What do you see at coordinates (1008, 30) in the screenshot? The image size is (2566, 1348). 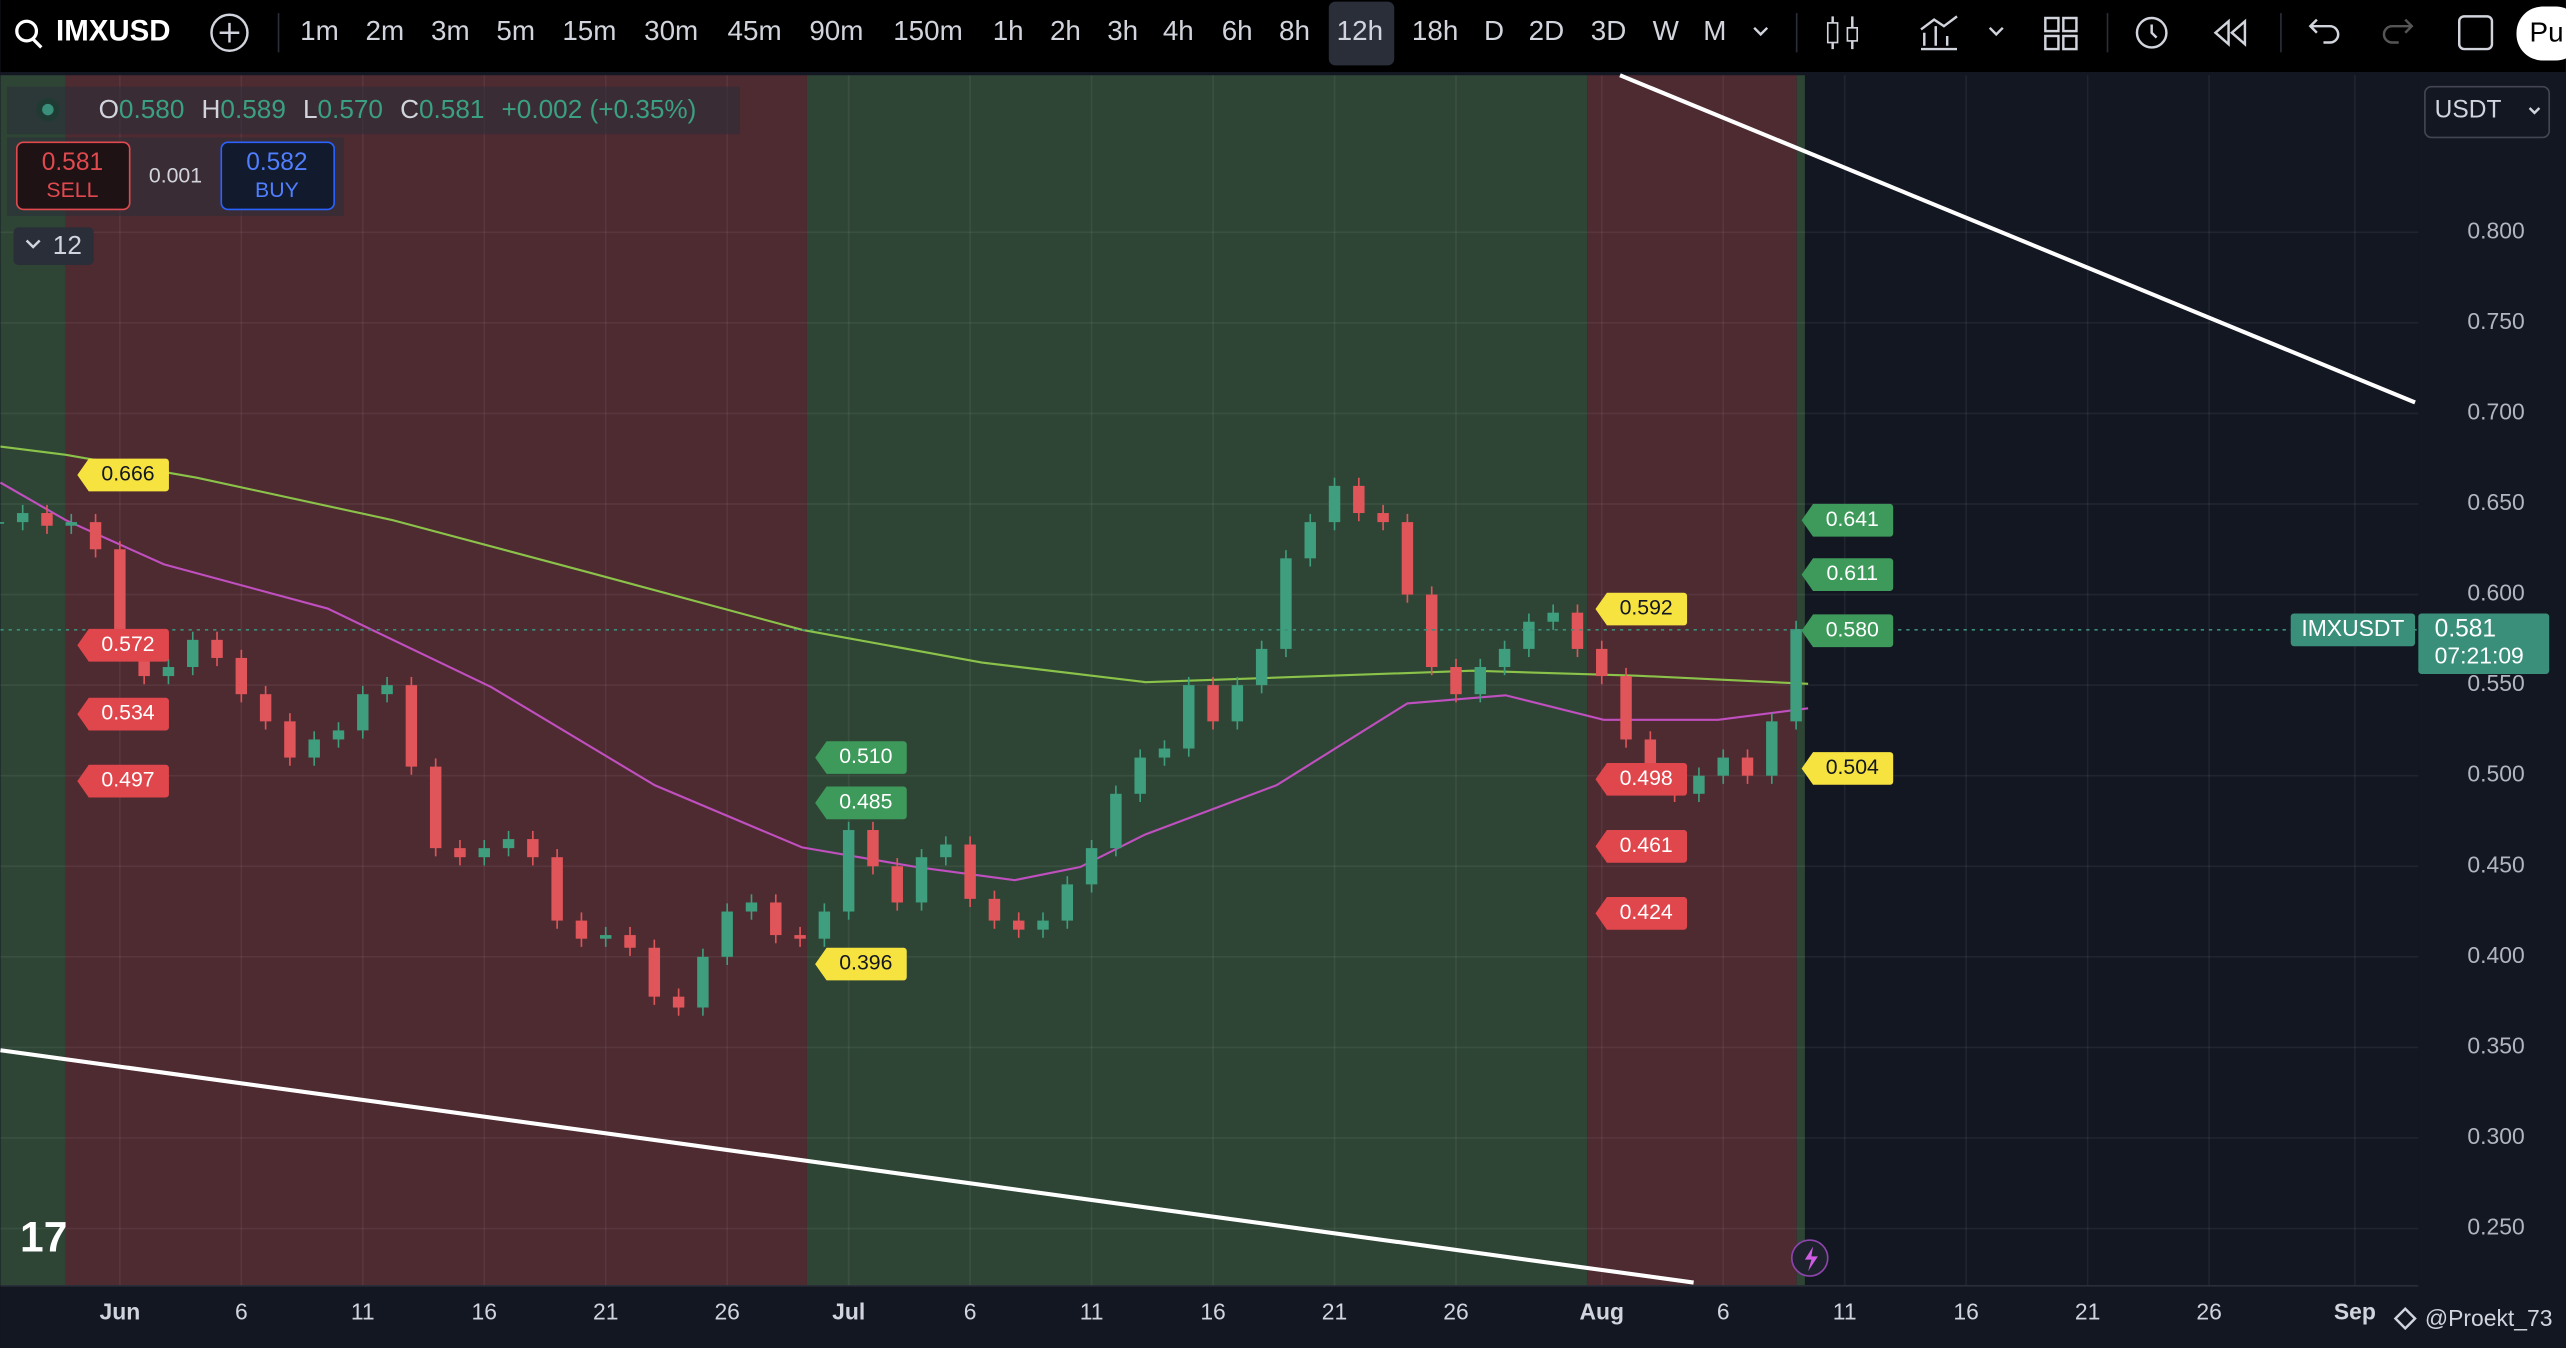 I see `interval-button: 1h` at bounding box center [1008, 30].